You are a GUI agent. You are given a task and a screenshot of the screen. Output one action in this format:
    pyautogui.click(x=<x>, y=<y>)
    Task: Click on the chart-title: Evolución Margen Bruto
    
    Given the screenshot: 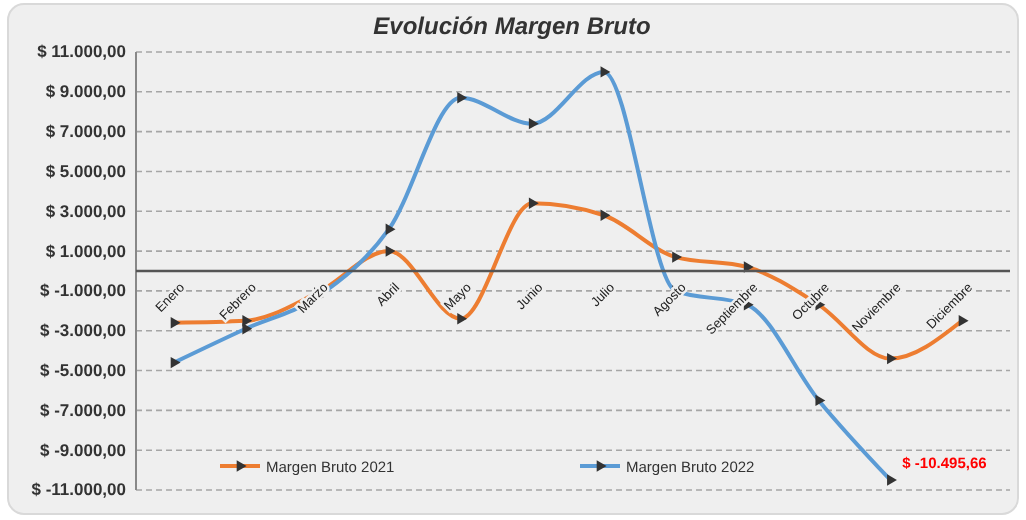 What is the action you would take?
    pyautogui.click(x=512, y=26)
    